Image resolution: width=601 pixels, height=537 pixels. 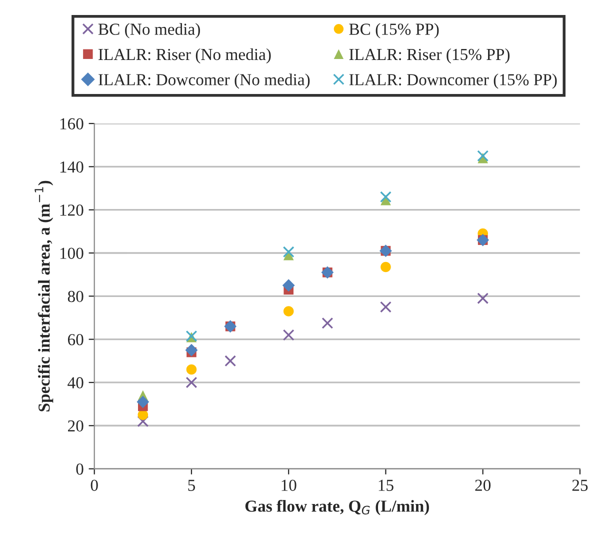 What do you see at coordinates (72, 167) in the screenshot?
I see `y-tick-label: 140` at bounding box center [72, 167].